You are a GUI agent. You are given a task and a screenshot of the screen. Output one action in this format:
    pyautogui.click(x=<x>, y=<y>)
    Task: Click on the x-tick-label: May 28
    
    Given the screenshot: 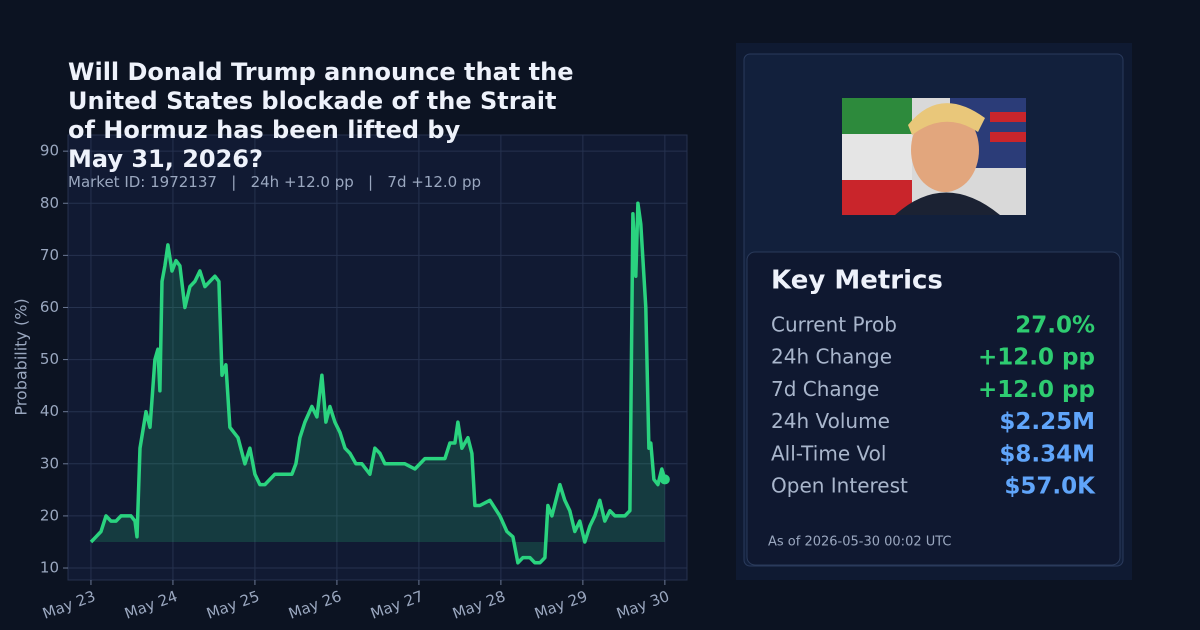 What is the action you would take?
    pyautogui.click(x=479, y=605)
    